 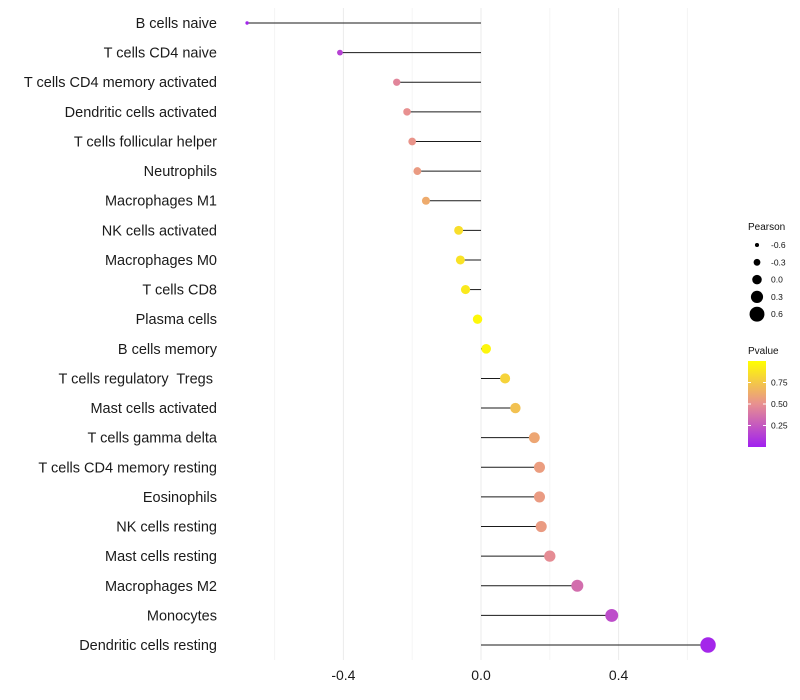 What do you see at coordinates (153, 439) in the screenshot?
I see `y-label: T cells gamma delta` at bounding box center [153, 439].